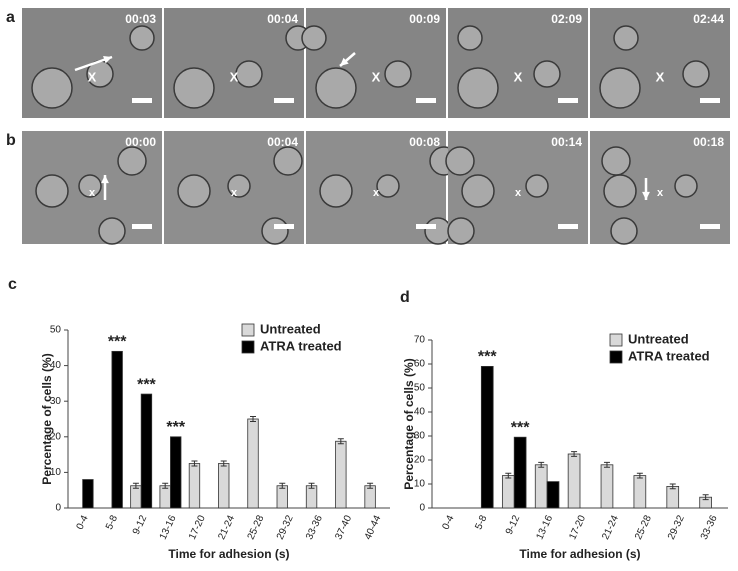  Describe the element at coordinates (10, 17) in the screenshot. I see `panel-label: a` at that location.